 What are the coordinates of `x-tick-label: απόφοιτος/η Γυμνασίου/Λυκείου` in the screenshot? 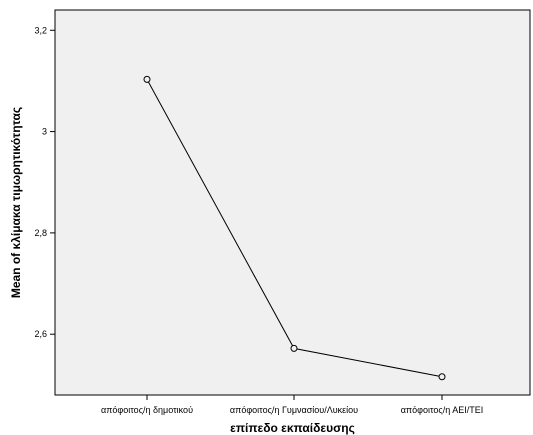 It's located at (294, 410).